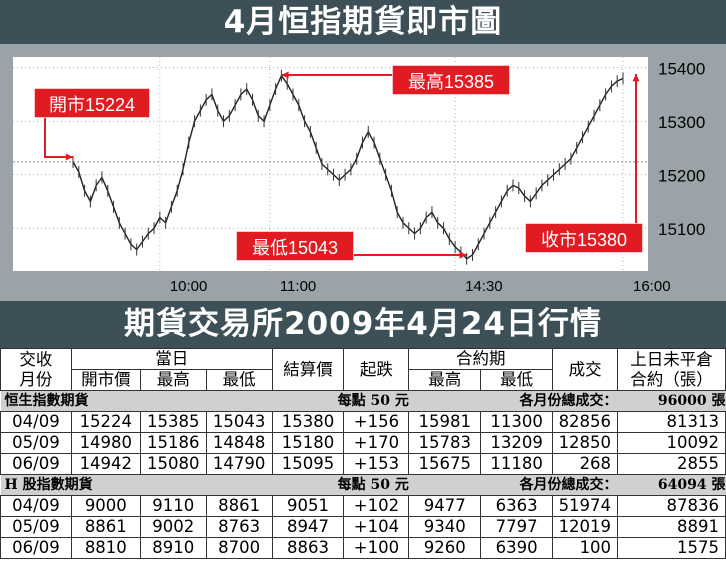  What do you see at coordinates (171, 359) in the screenshot?
I see `header-day: 當日` at bounding box center [171, 359].